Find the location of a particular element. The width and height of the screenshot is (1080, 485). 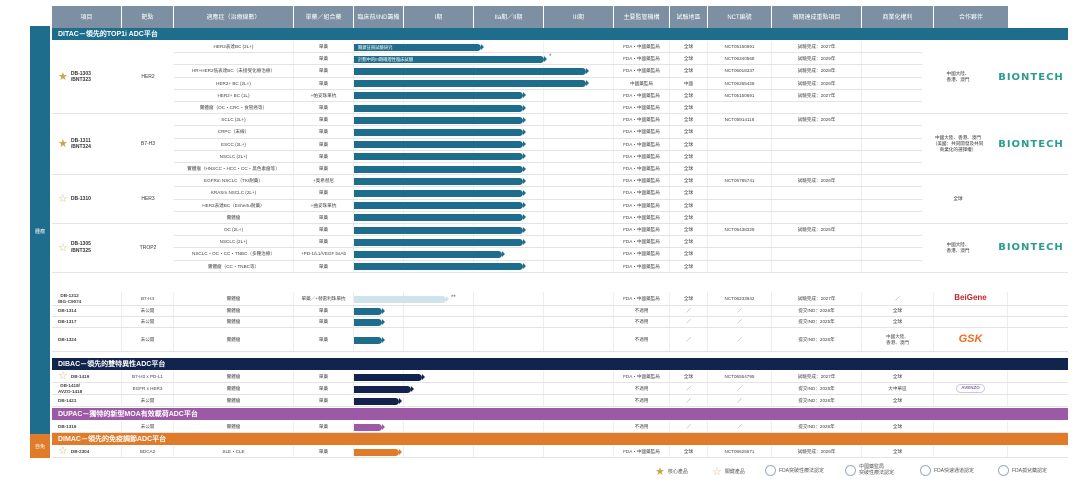

indication is located at coordinates (234, 59).